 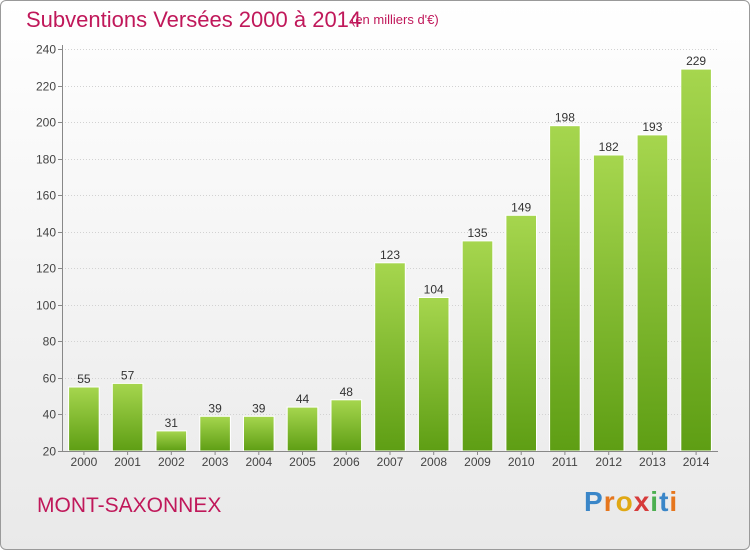 What do you see at coordinates (215, 462) in the screenshot?
I see `x-tick-label: 2003` at bounding box center [215, 462].